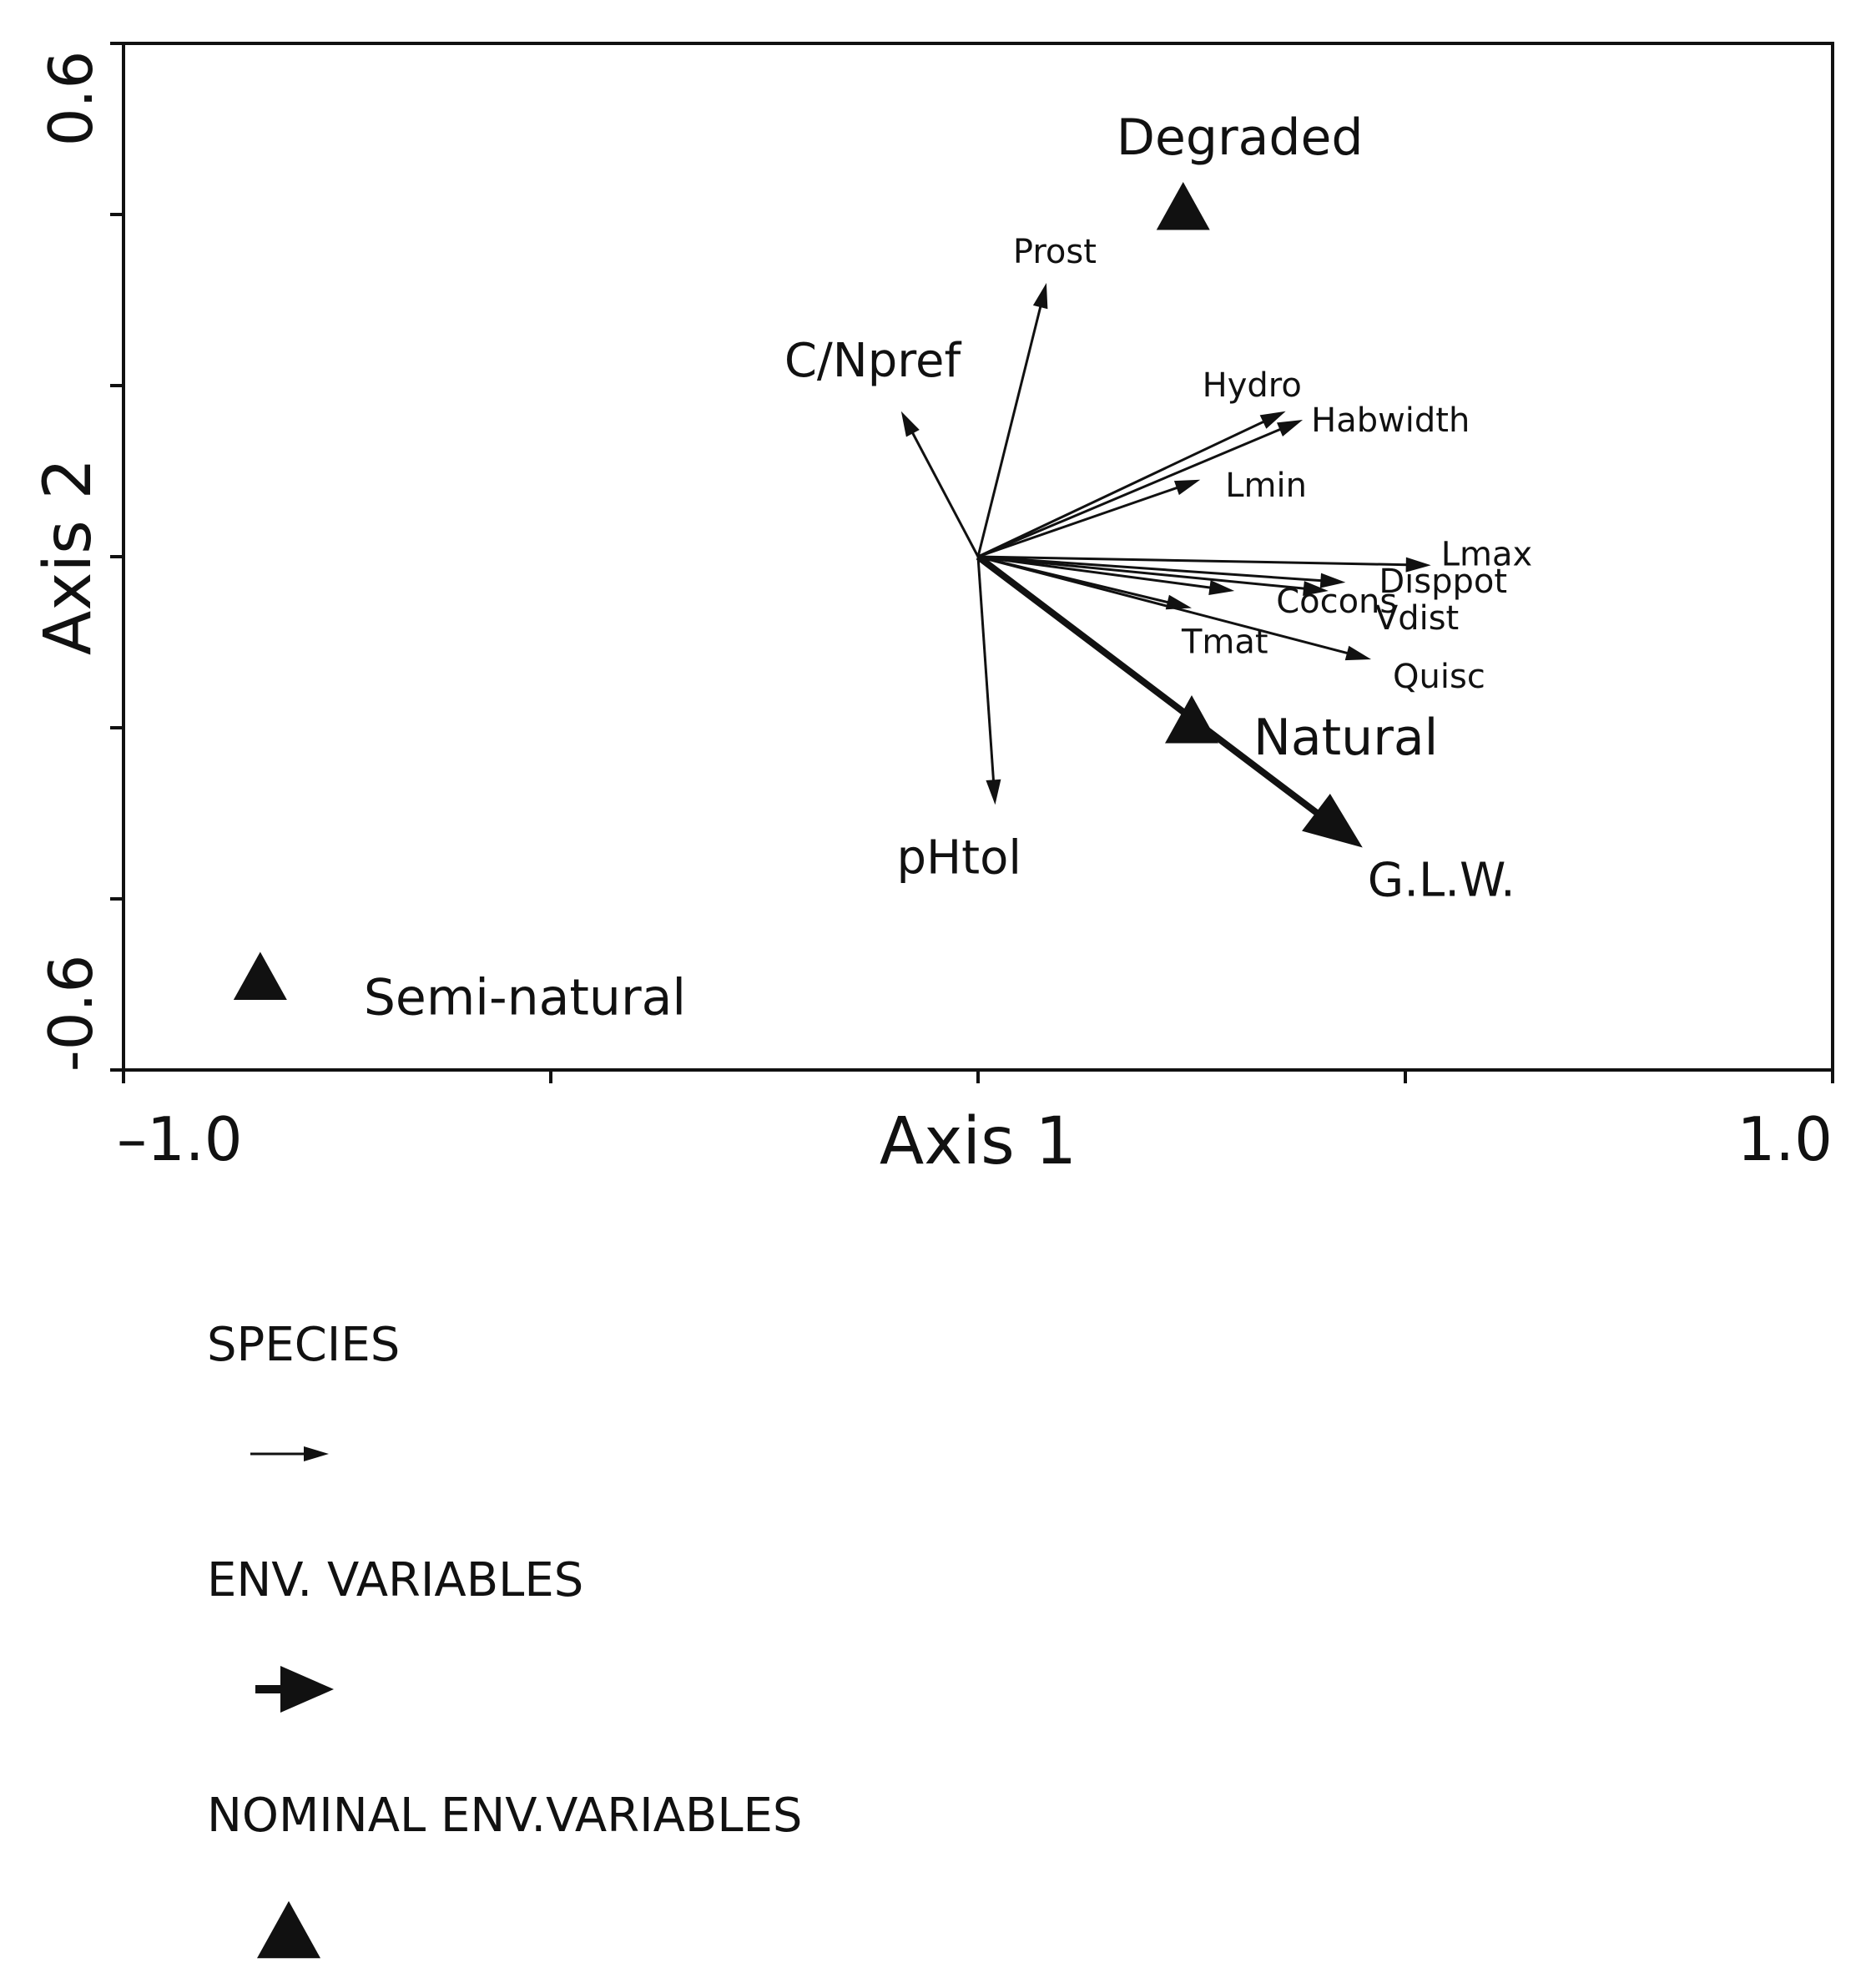  Describe the element at coordinates (1266, 486) in the screenshot. I see `species-label-lmin: Lmin` at that location.